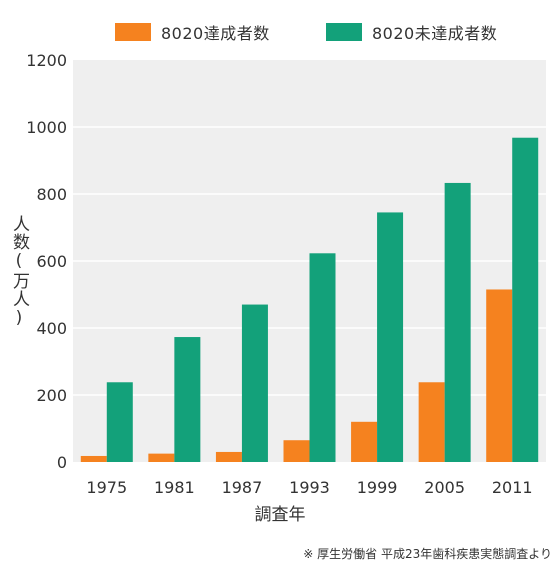 This screenshot has height=569, width=560. Describe the element at coordinates (46, 127) in the screenshot. I see `y-tick-label: 1000` at that location.